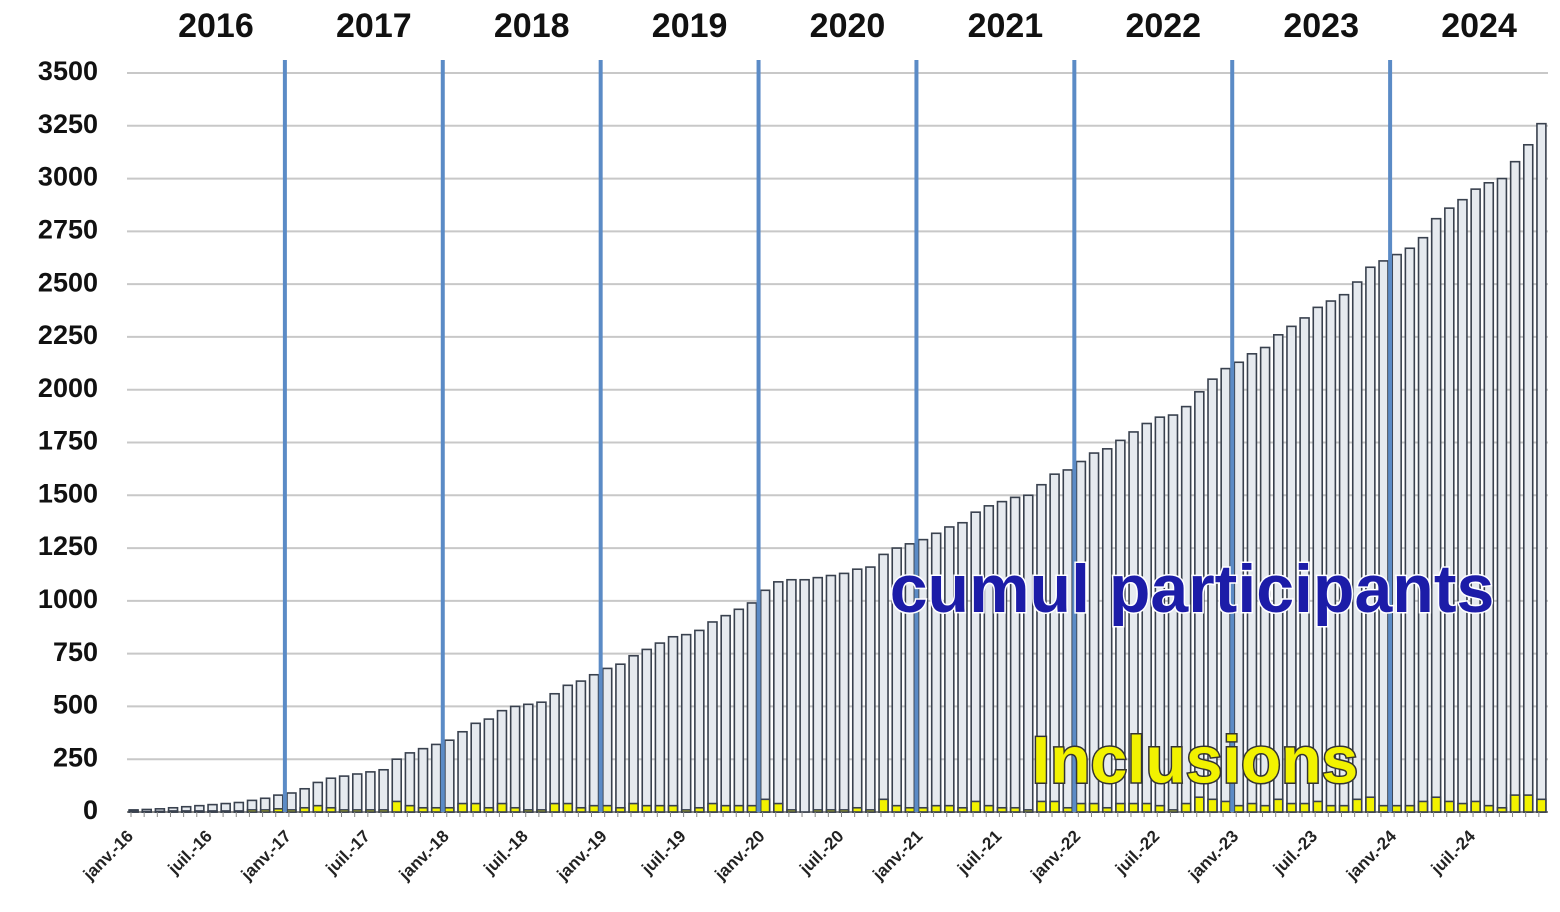 The image size is (1560, 912). What do you see at coordinates (68, 599) in the screenshot?
I see `y-tick-label: 1000` at bounding box center [68, 599].